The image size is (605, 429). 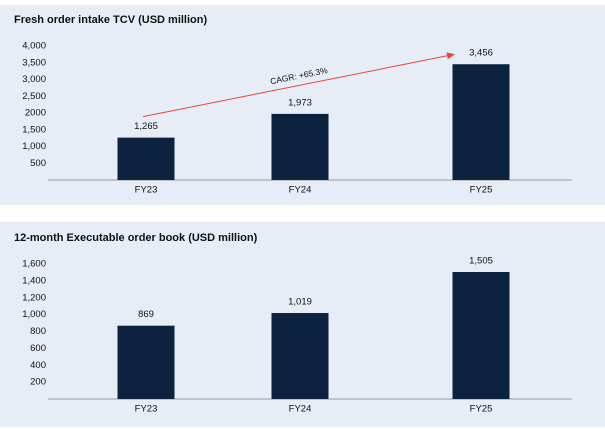 What do you see at coordinates (300, 102) in the screenshot?
I see `value-label: 1,973` at bounding box center [300, 102].